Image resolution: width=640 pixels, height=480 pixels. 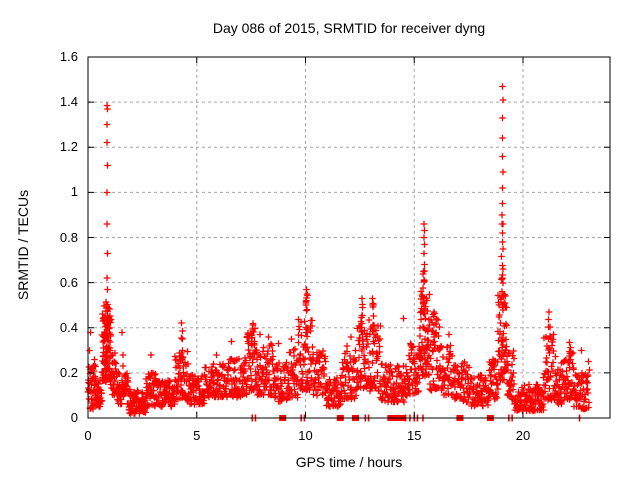 I want to click on y-tick-label: 1, so click(x=74, y=192).